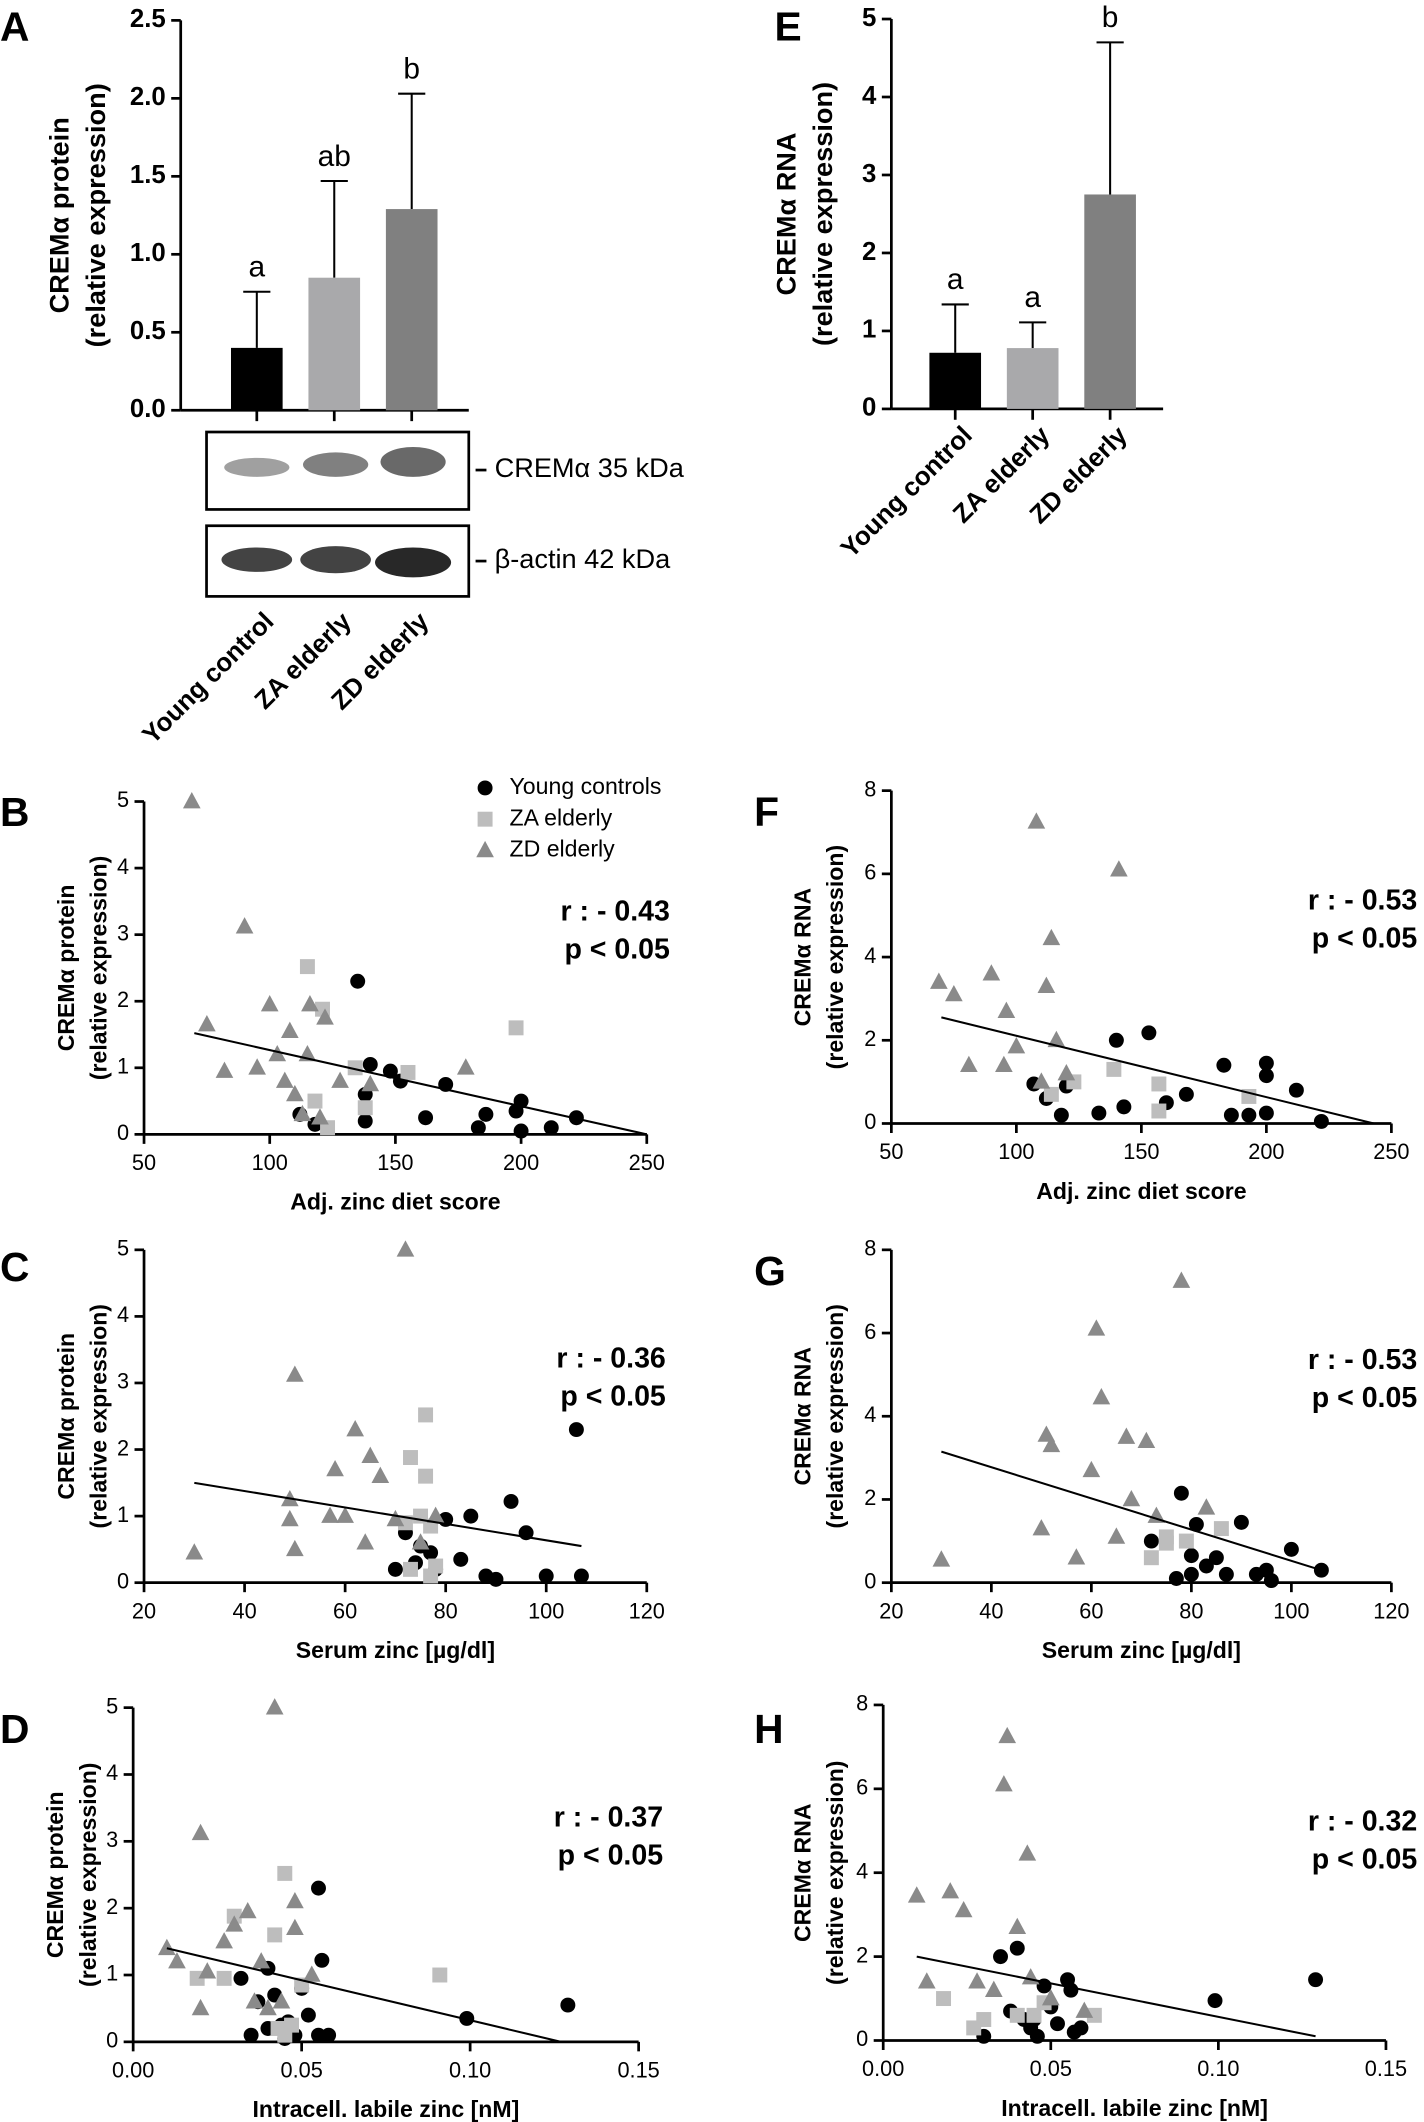 Image resolution: width=1424 pixels, height=2122 pixels. I want to click on y-tick-label: 0.0, so click(148, 409).